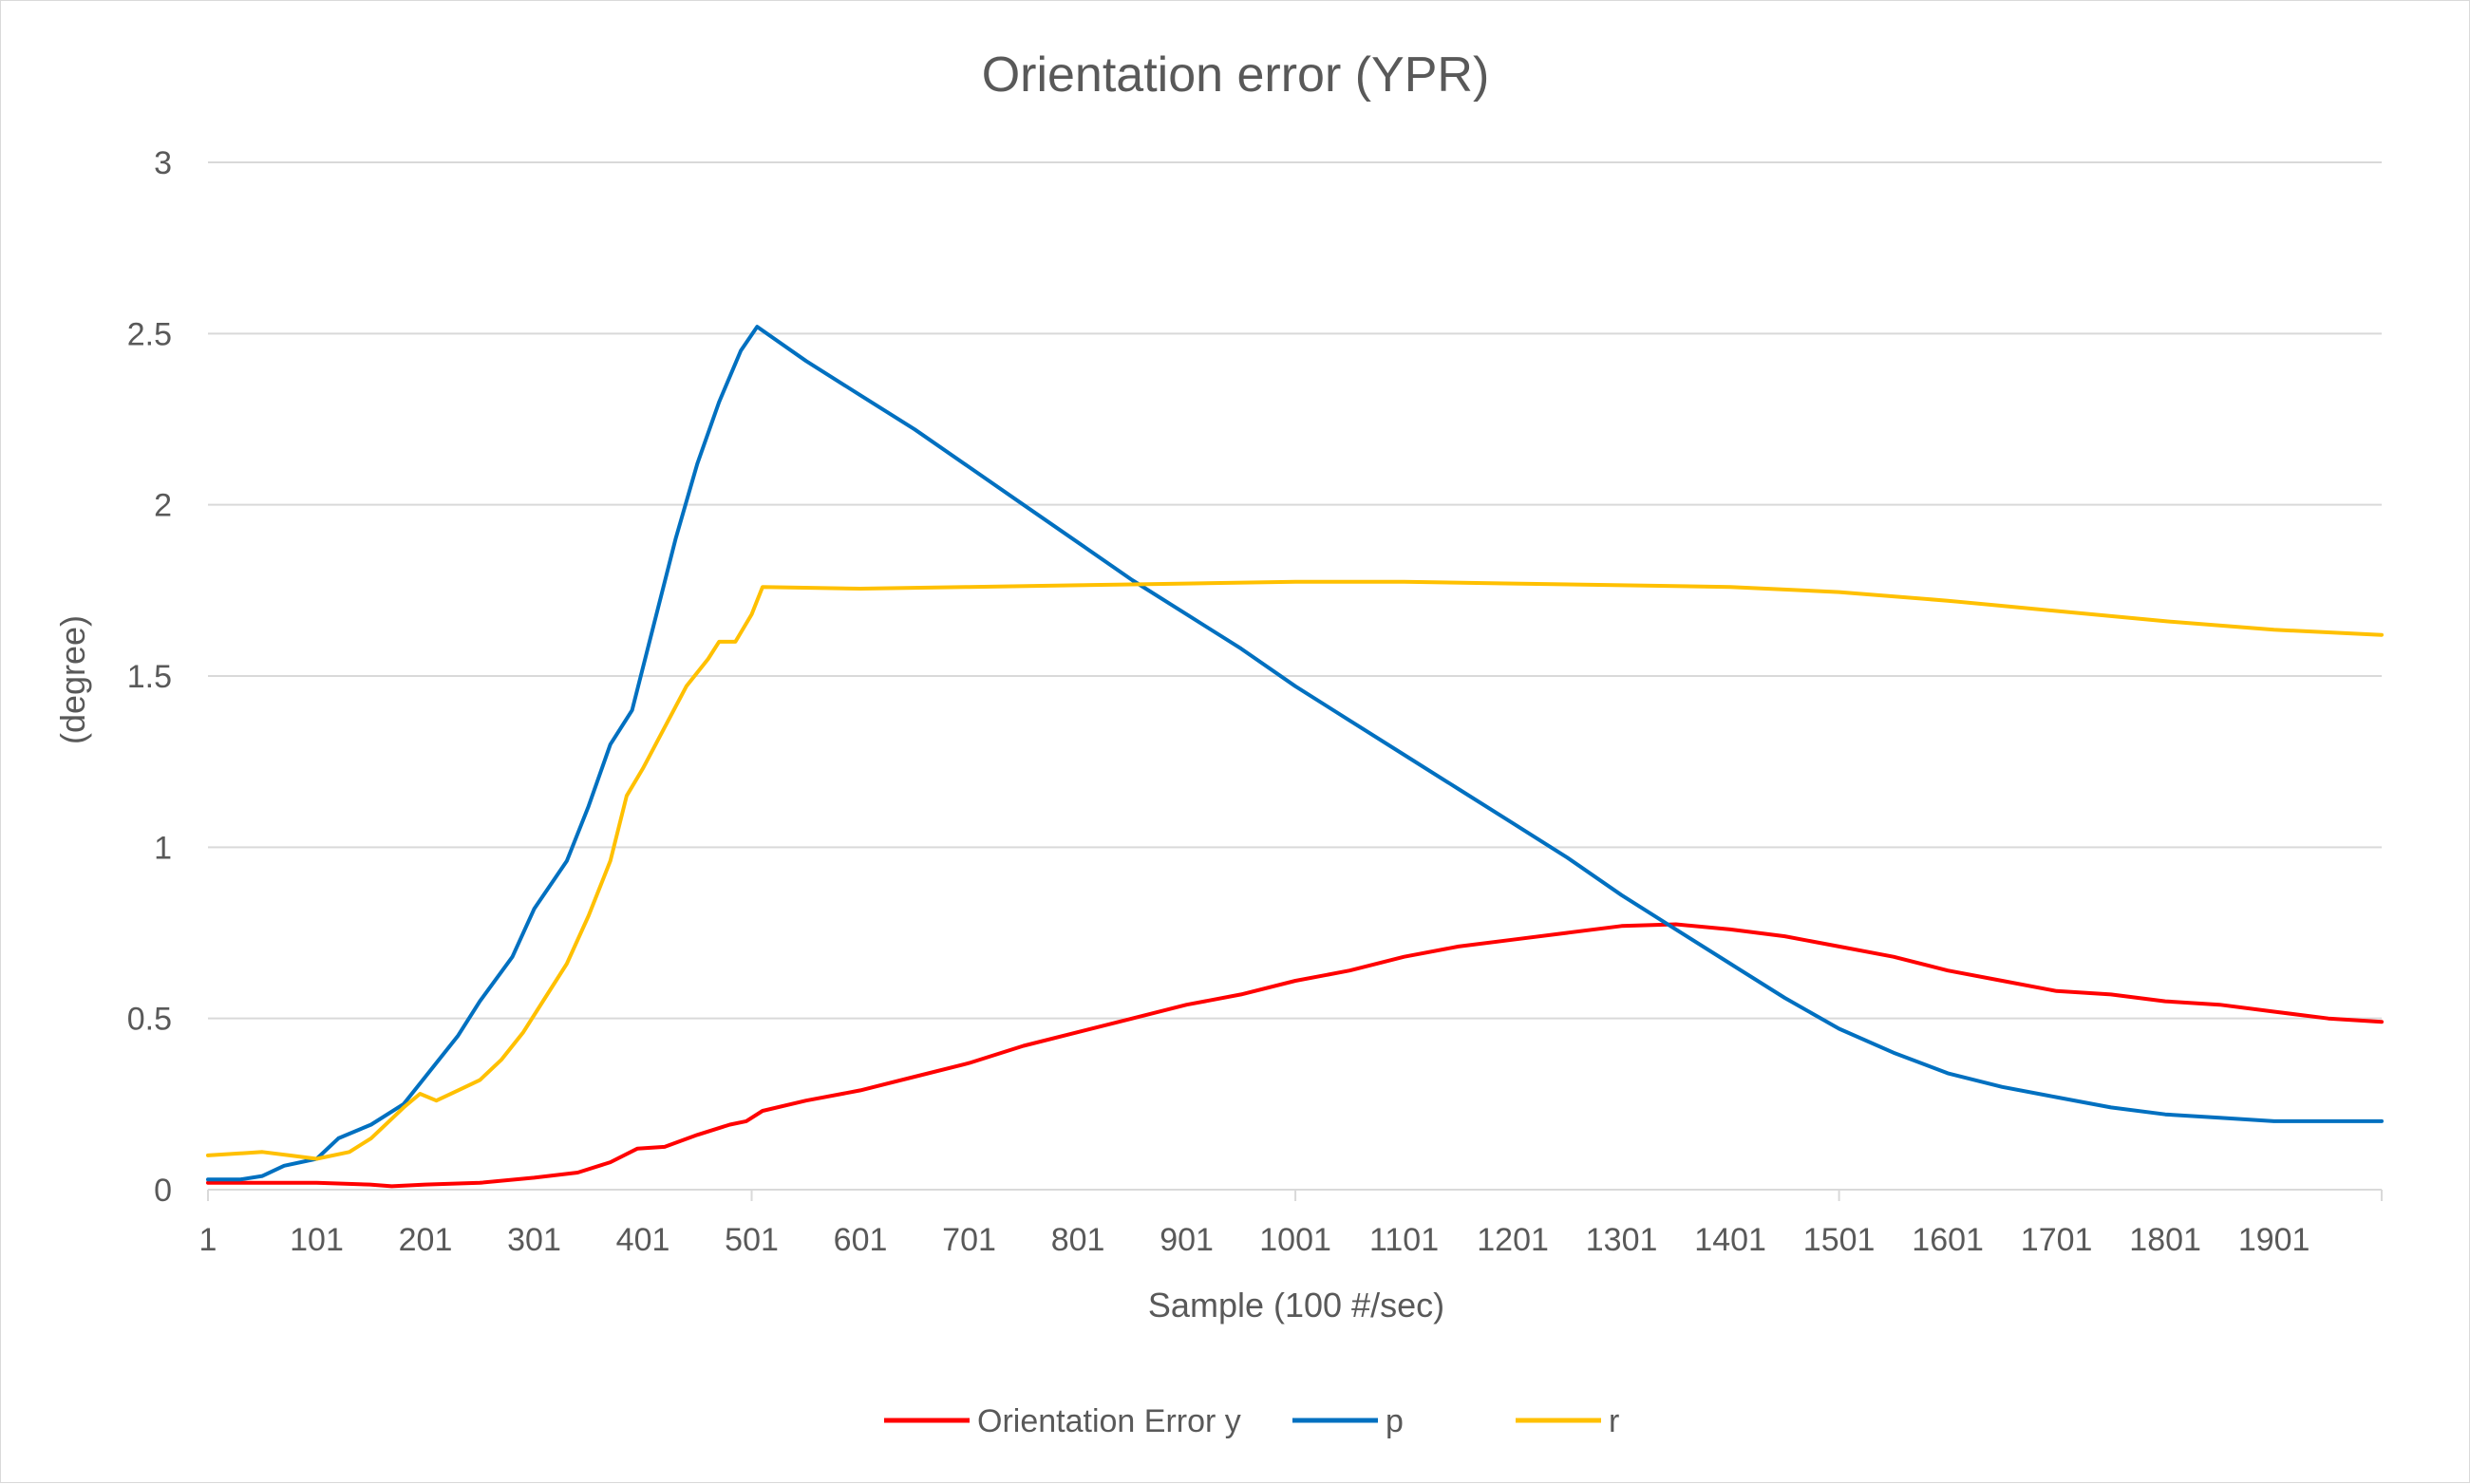 The width and height of the screenshot is (2470, 1484). What do you see at coordinates (1395, 1421) in the screenshot?
I see `legend-label: p` at bounding box center [1395, 1421].